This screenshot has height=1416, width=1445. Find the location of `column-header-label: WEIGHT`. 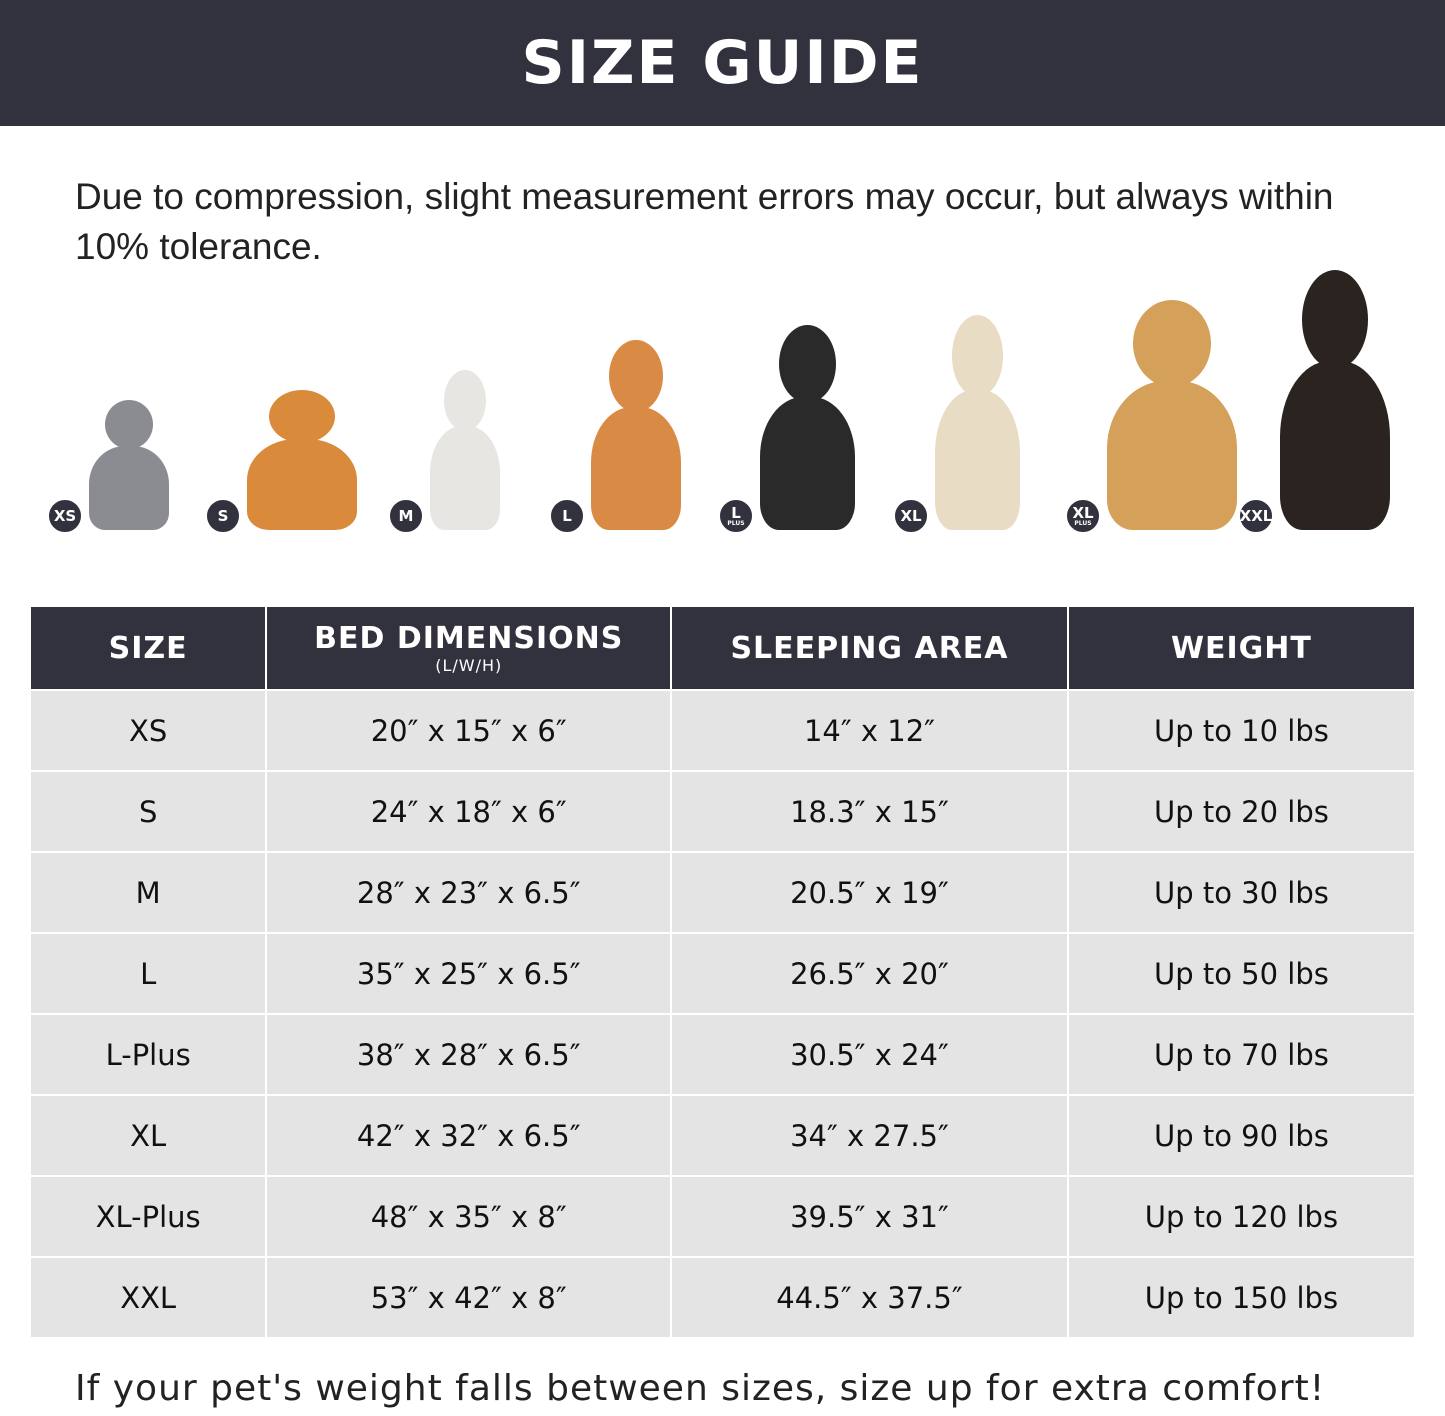

column-header-label: WEIGHT is located at coordinates (1241, 648).